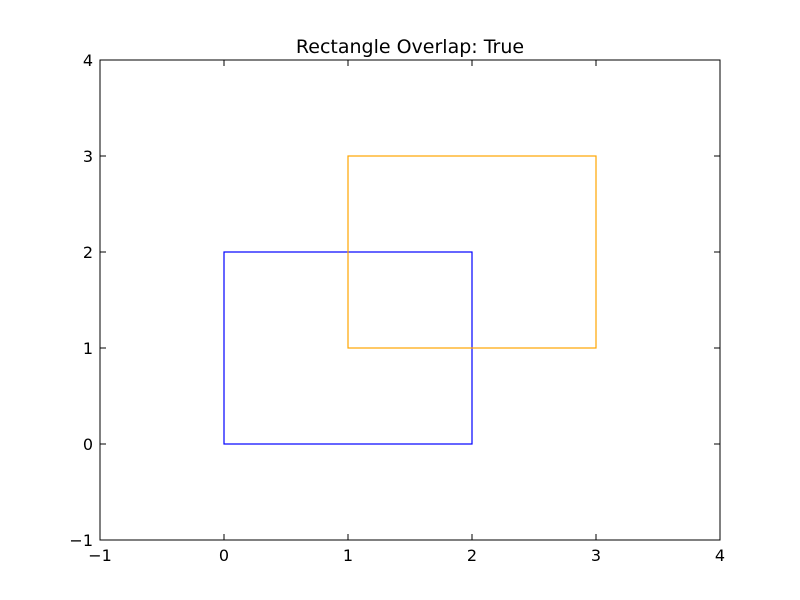 The image size is (800, 600). I want to click on chart-title: Rectangle Overlap: True, so click(410, 47).